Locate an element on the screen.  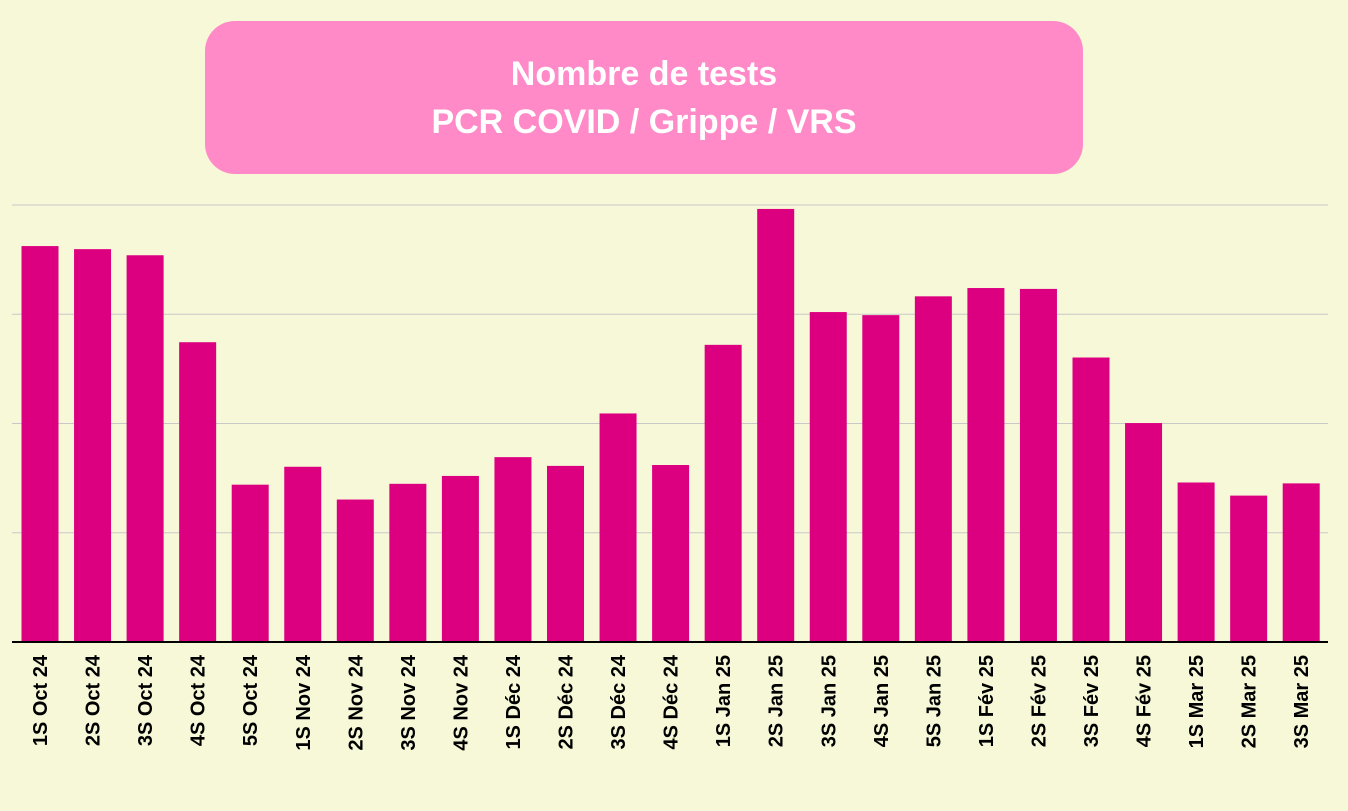
x-tick-label: 4S Oct 24 is located at coordinates (199, 700).